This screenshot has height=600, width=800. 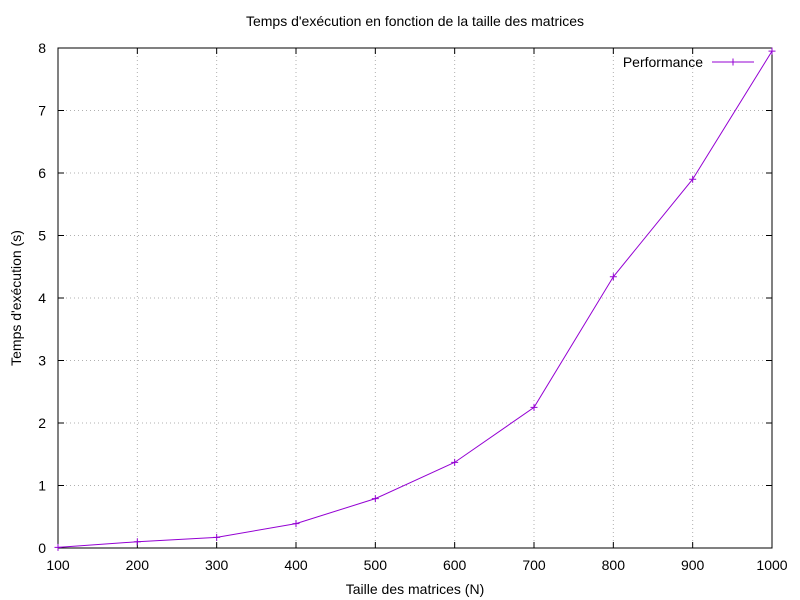 I want to click on x-axis-label: Taille des matrices (N), so click(x=415, y=589).